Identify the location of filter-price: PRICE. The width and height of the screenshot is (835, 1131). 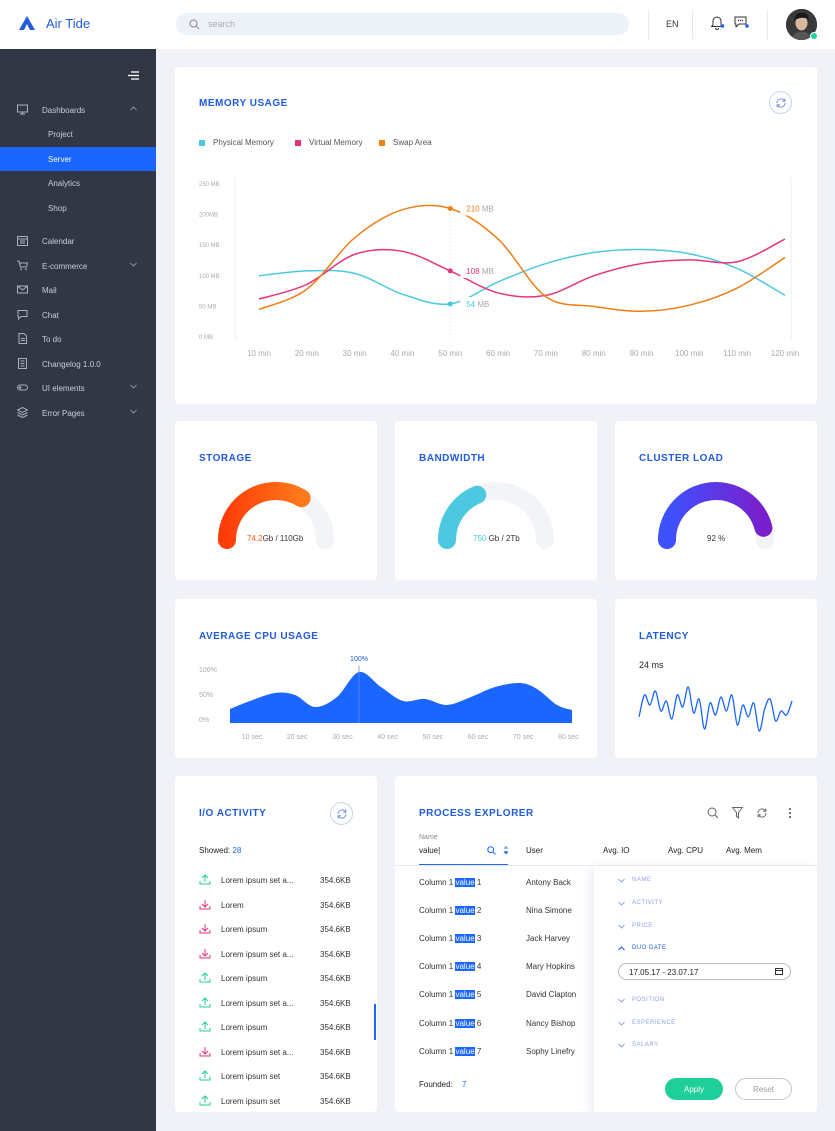
(635, 926).